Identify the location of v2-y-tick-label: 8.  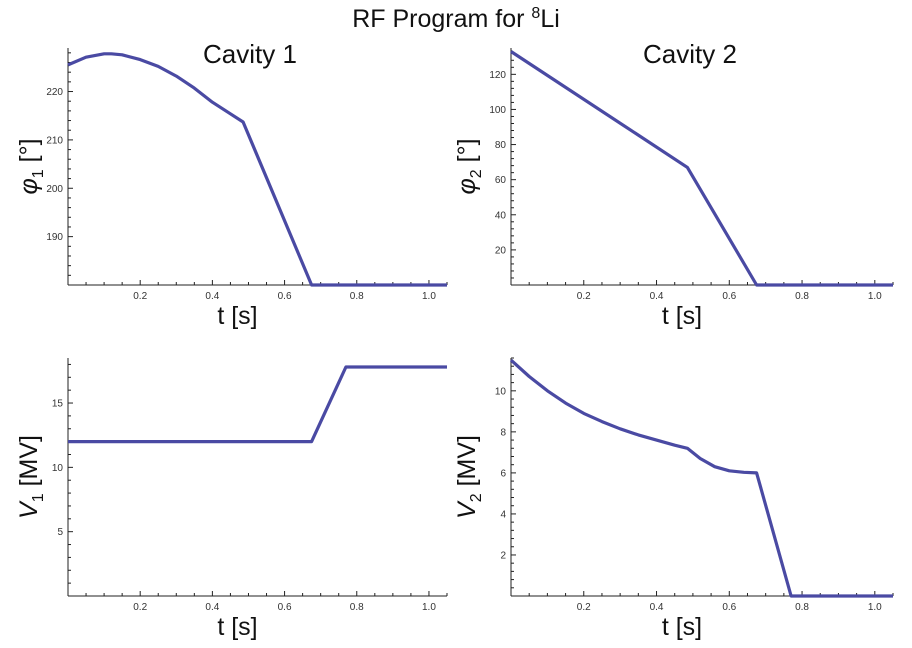
(503, 432).